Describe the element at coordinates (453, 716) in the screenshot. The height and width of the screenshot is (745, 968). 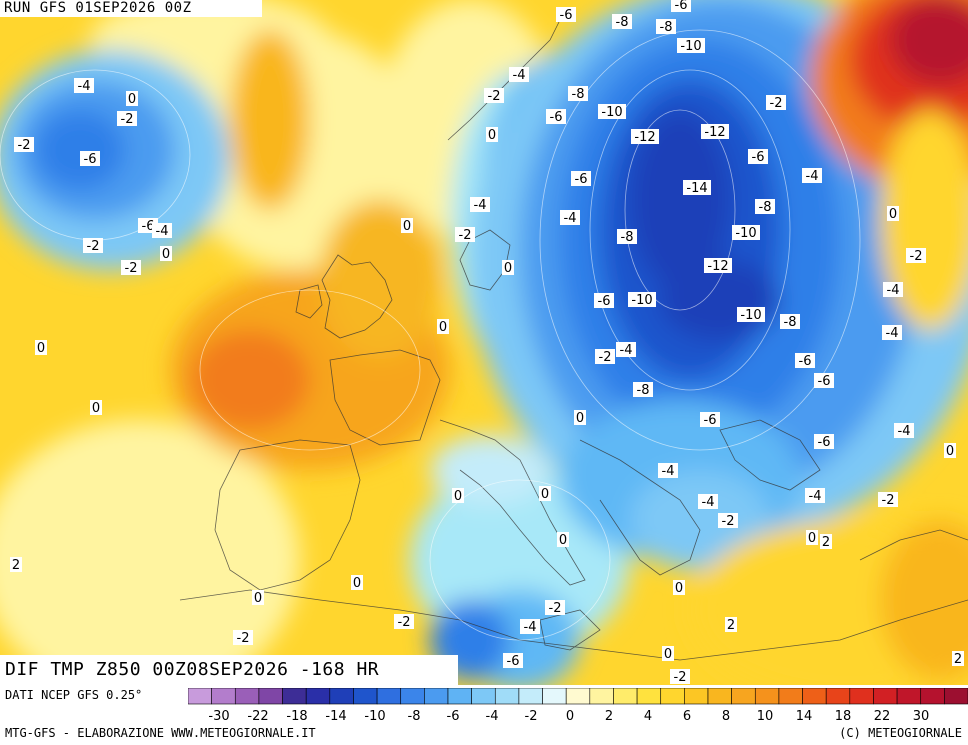
I see `legend-tick-label: -6` at that location.